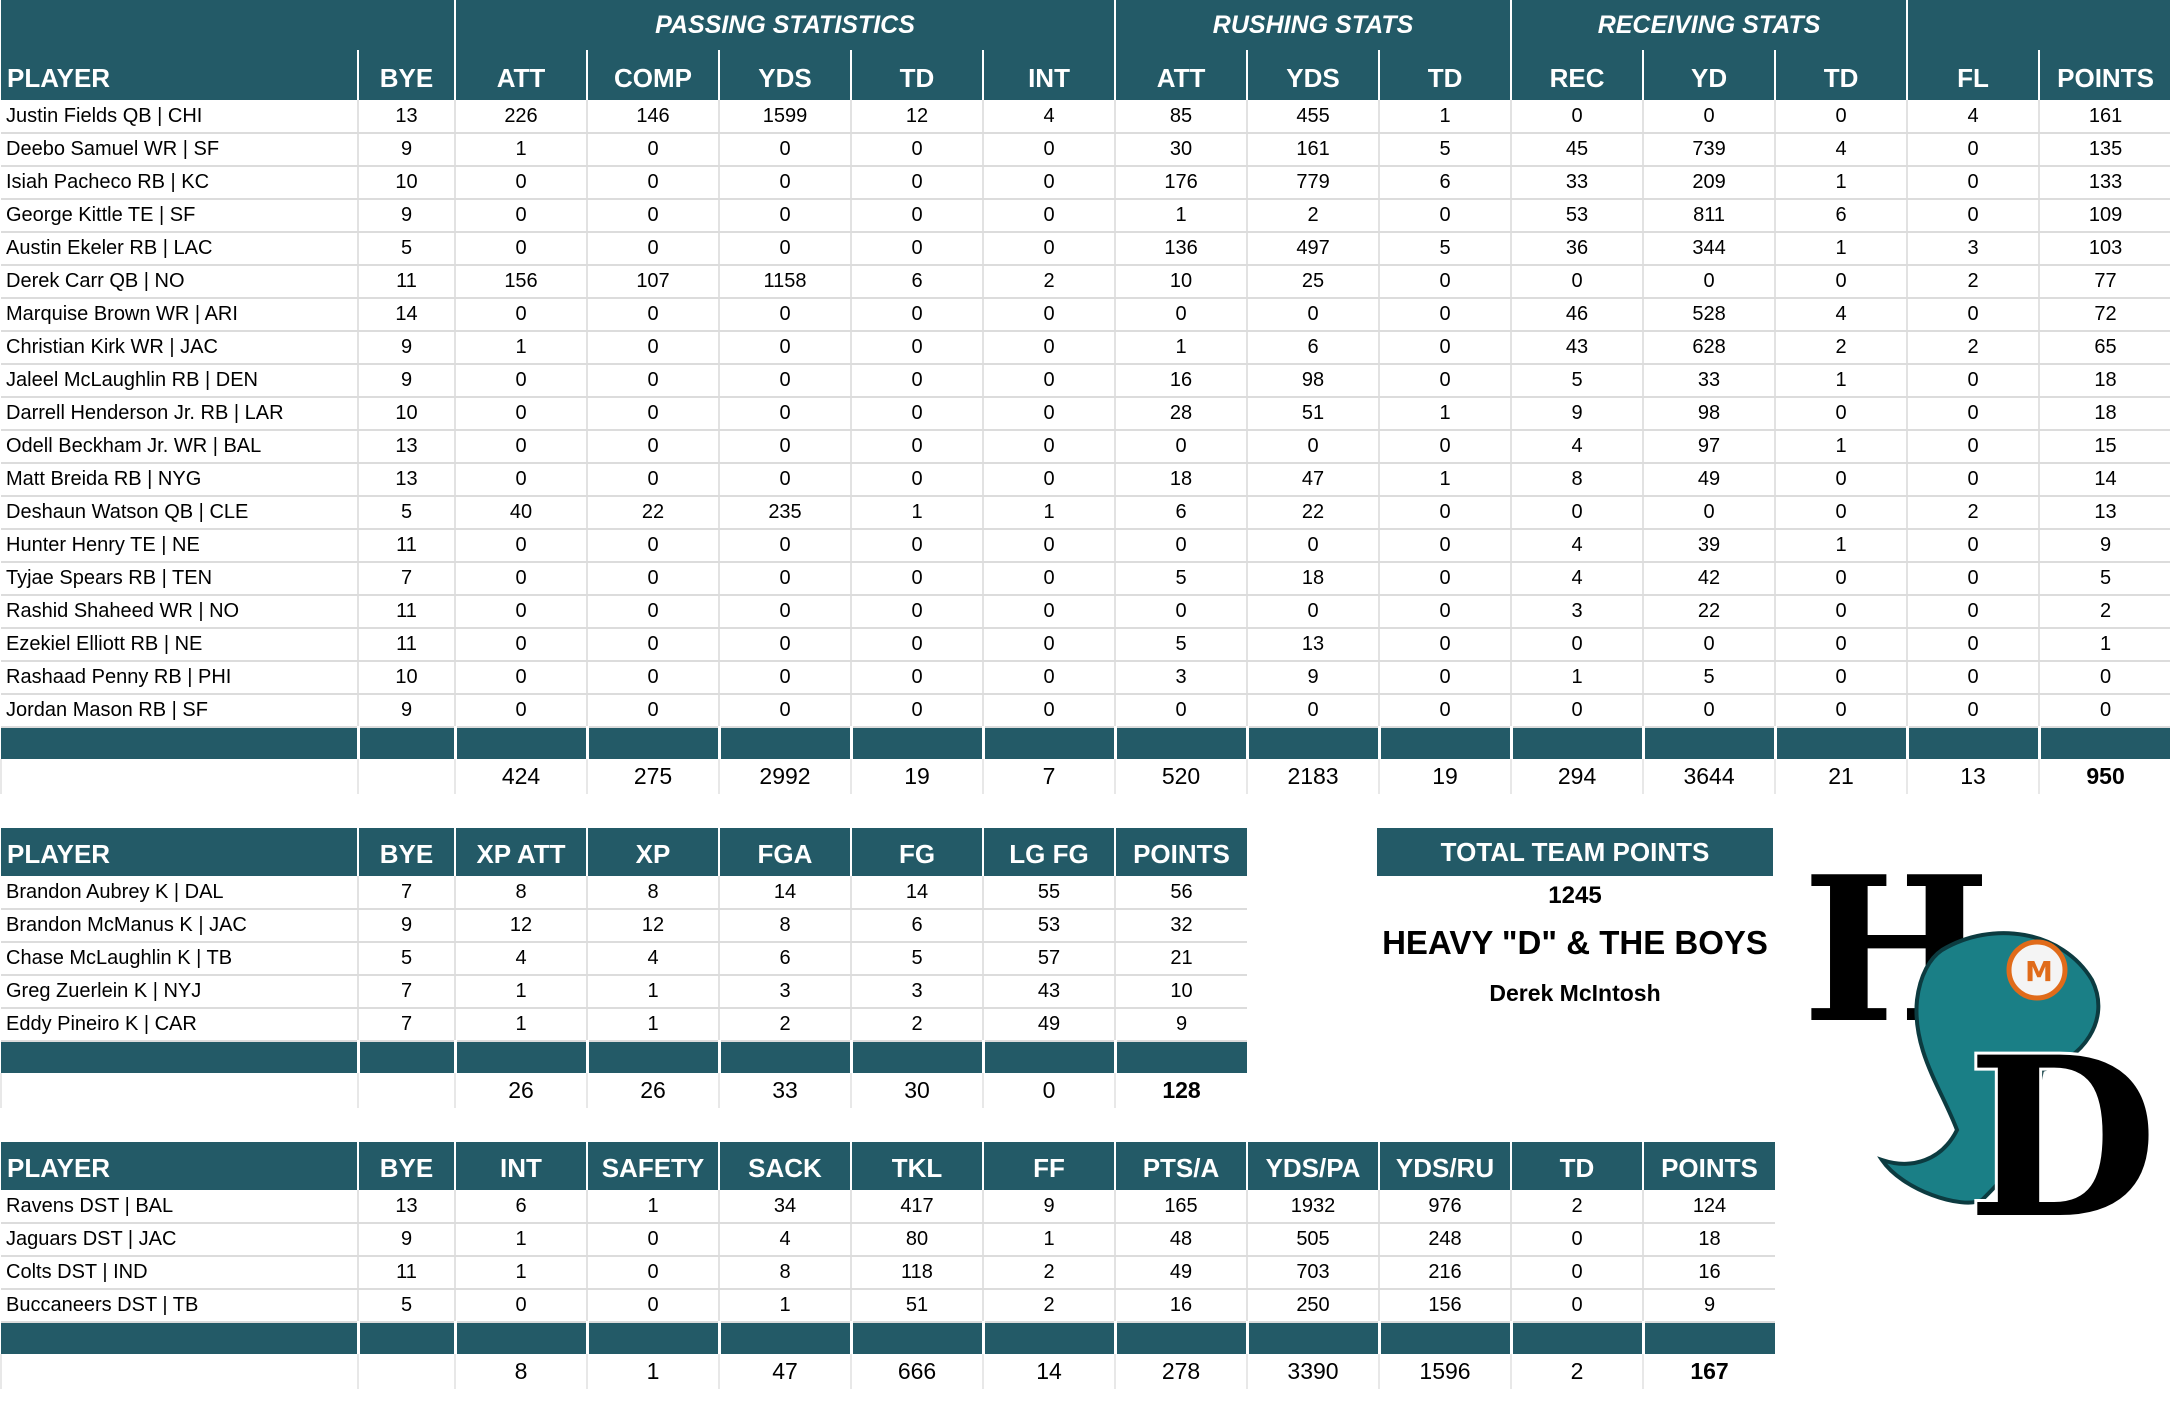 This screenshot has width=2170, height=1422. I want to click on stat-cell: 4, so click(1841, 315).